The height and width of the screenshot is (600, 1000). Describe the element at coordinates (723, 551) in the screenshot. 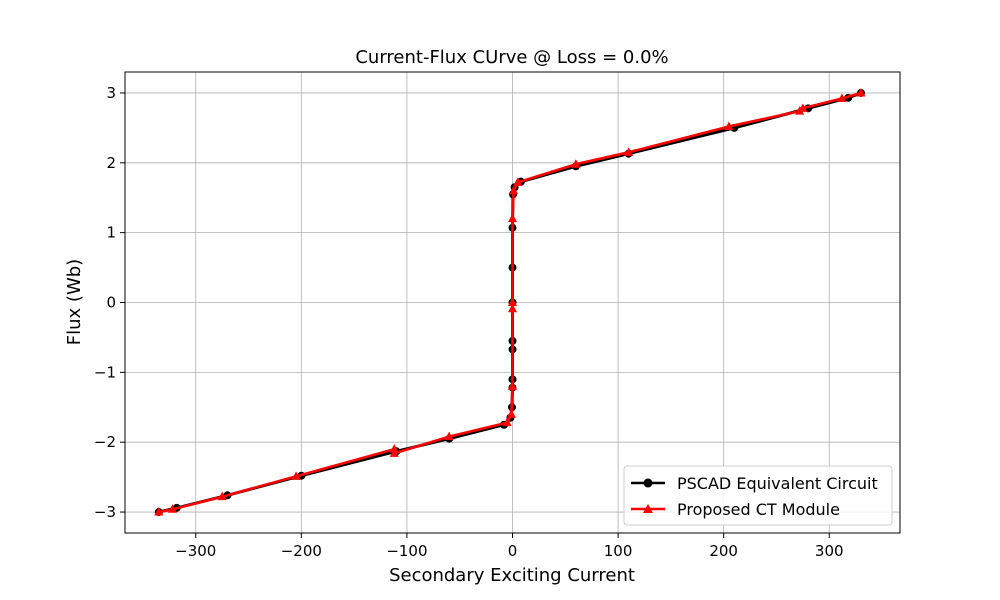

I see `x-tick-label: 200` at that location.